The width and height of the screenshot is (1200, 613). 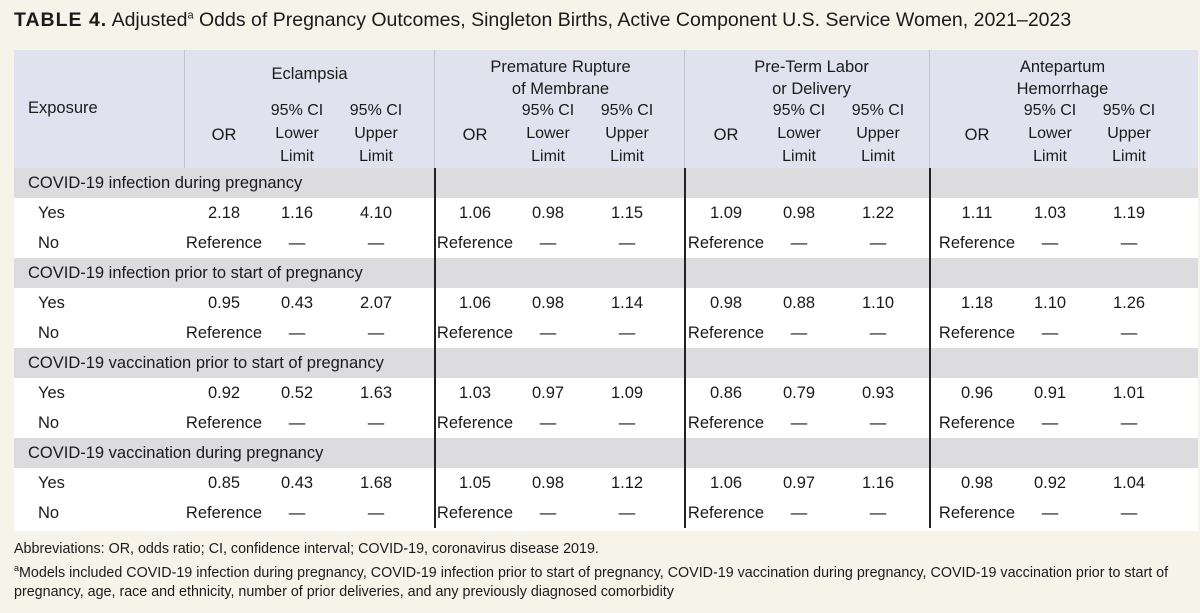 I want to click on outcome-header-line2: Hemorrhage, so click(x=1062, y=89).